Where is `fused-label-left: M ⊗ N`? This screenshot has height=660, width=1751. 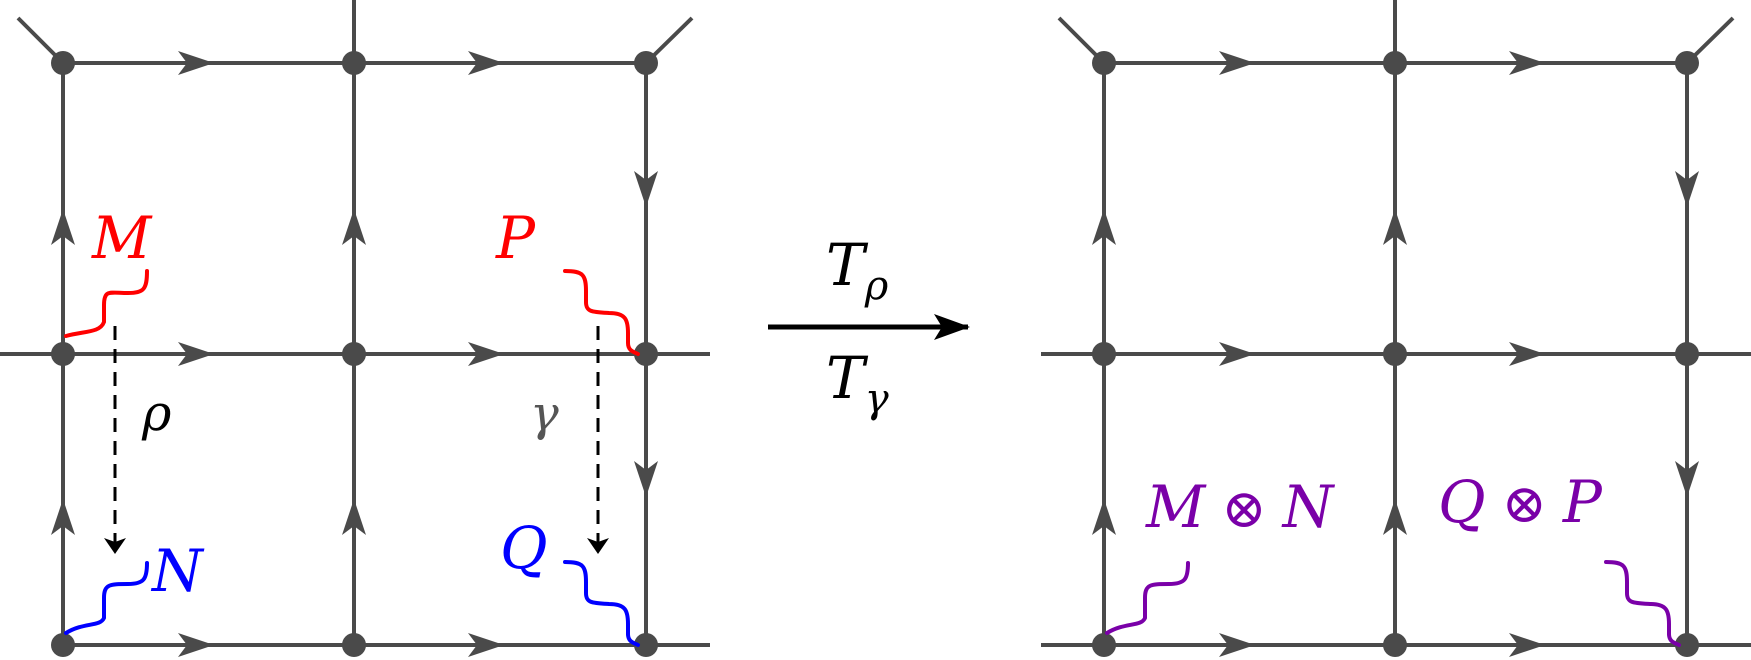
fused-label-left: M ⊗ N is located at coordinates (1240, 507).